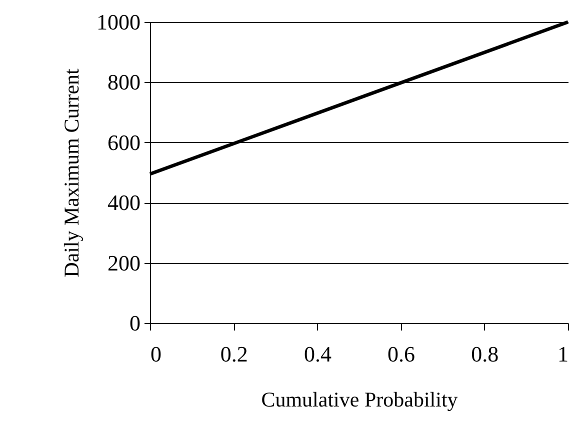 This screenshot has width=574, height=446. Describe the element at coordinates (156, 354) in the screenshot. I see `x-tick-label: 0` at that location.